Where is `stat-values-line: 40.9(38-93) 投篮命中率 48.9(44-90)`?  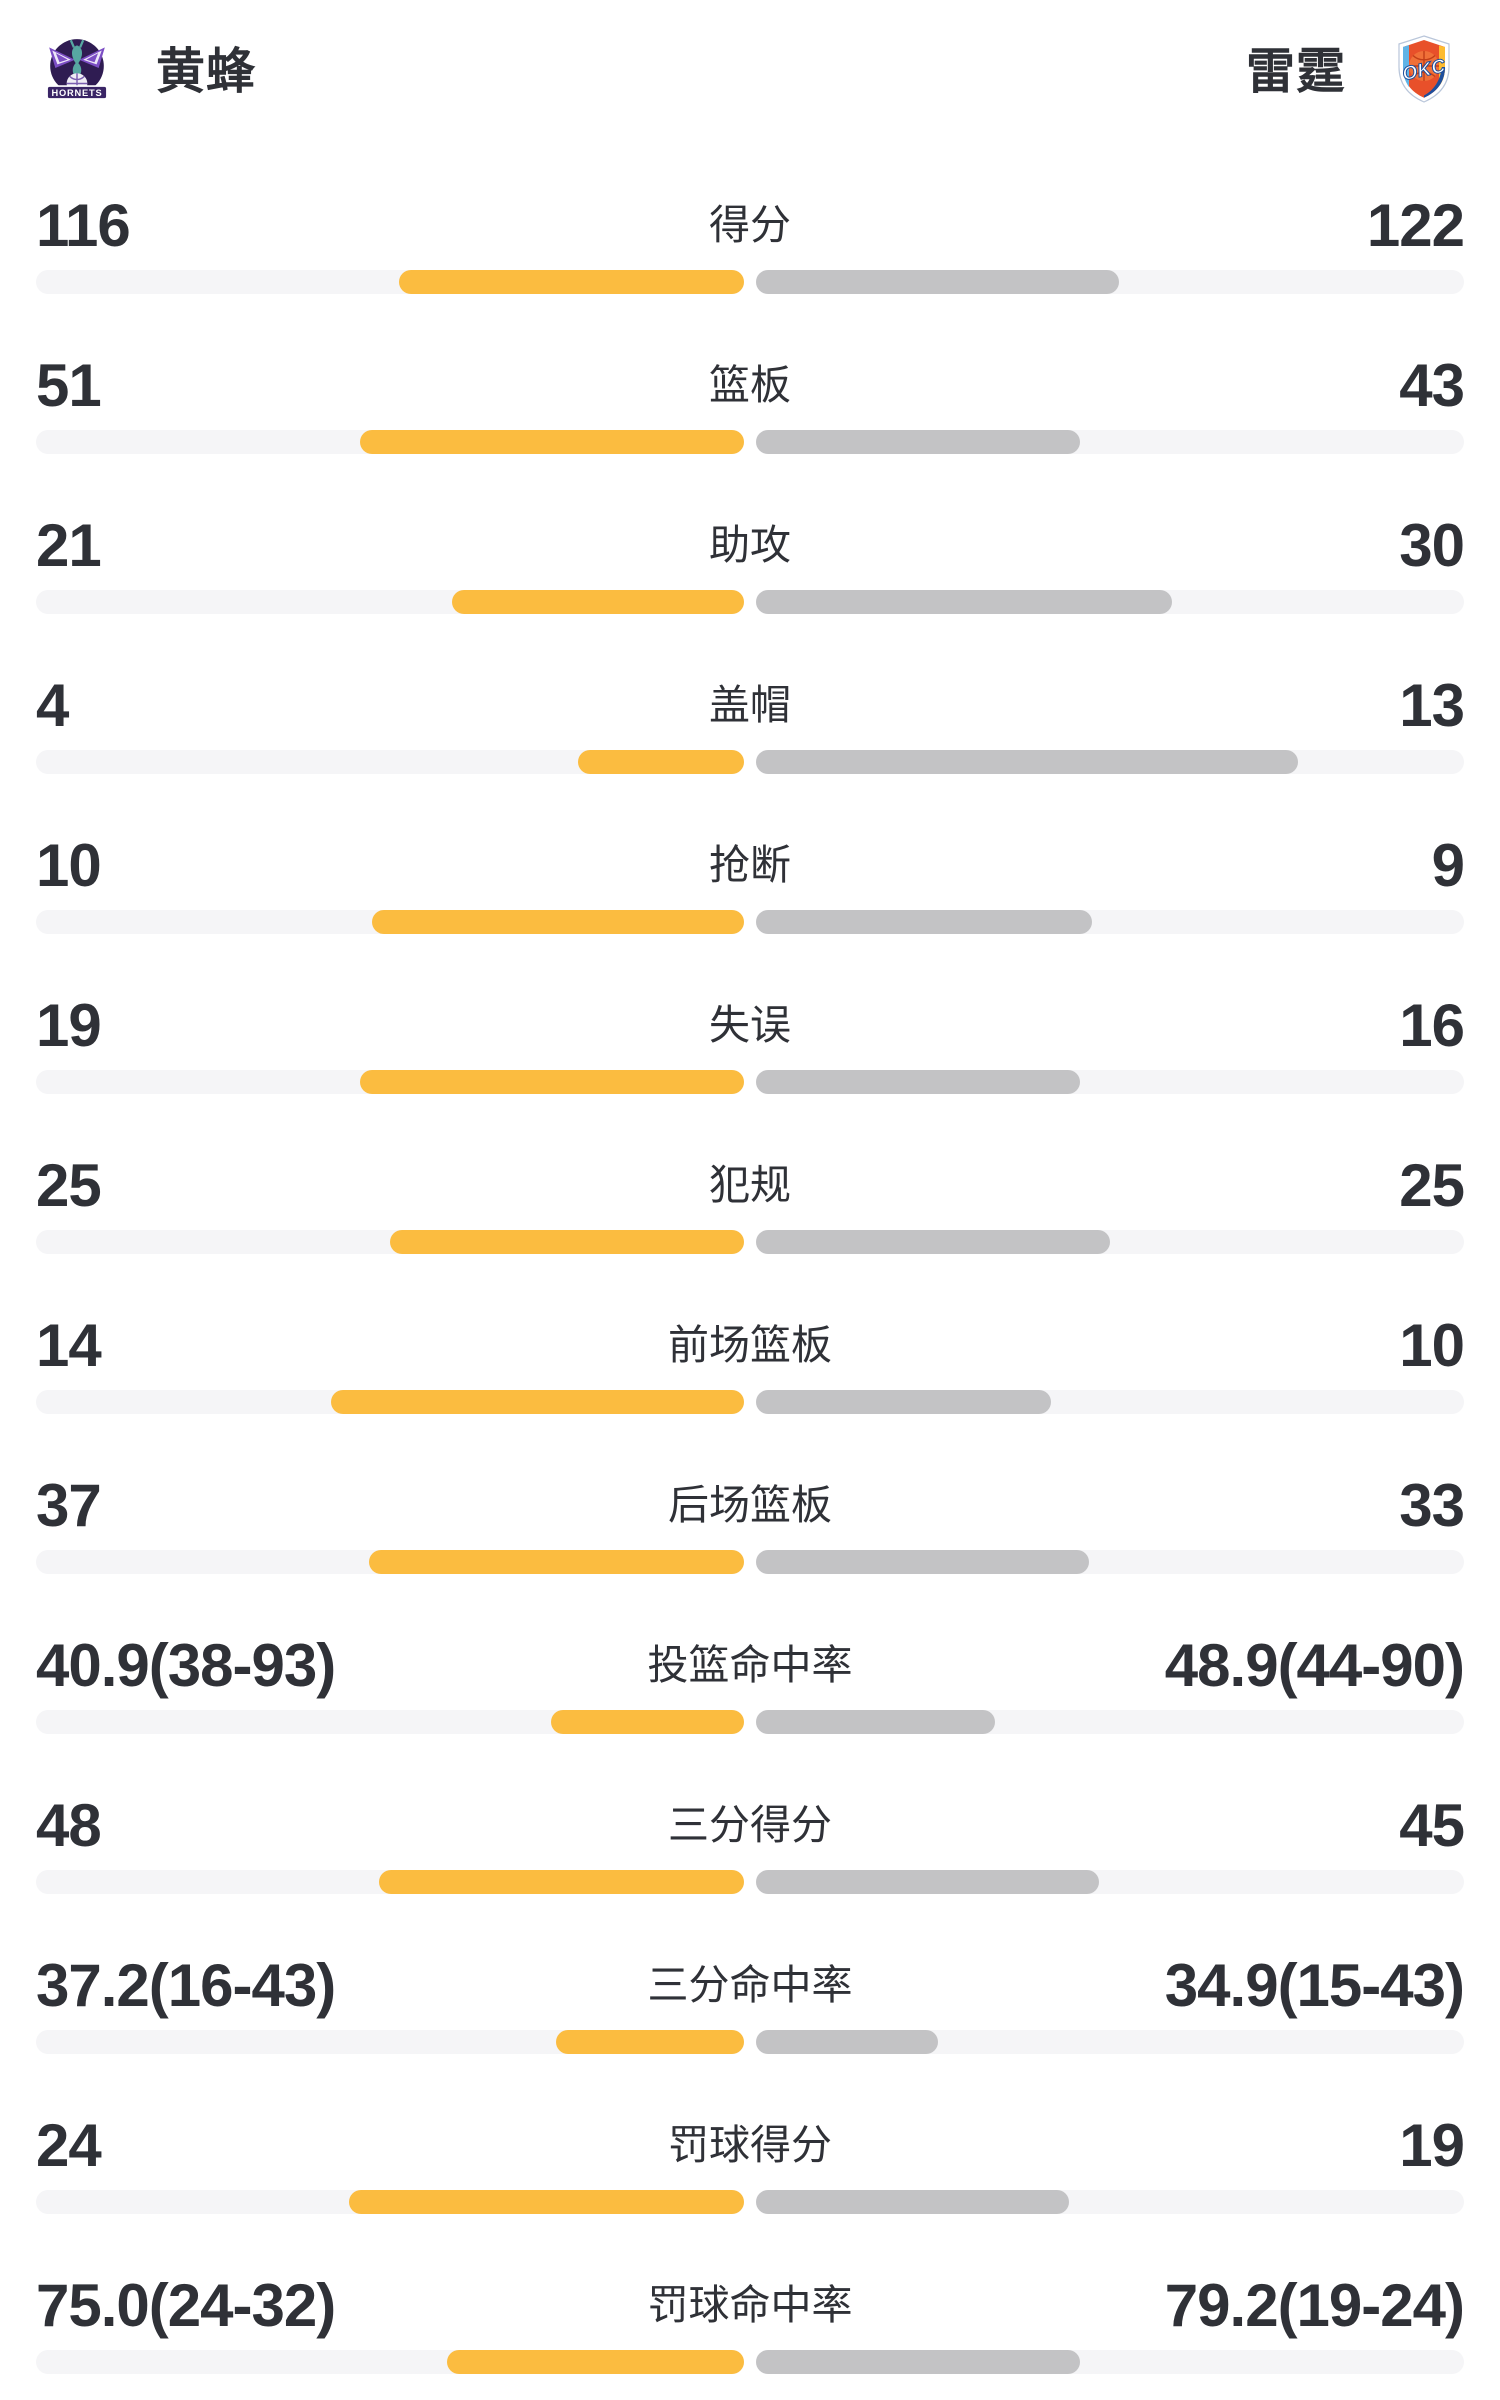 stat-values-line: 40.9(38-93) 投篮命中率 48.9(44-90) is located at coordinates (750, 1666).